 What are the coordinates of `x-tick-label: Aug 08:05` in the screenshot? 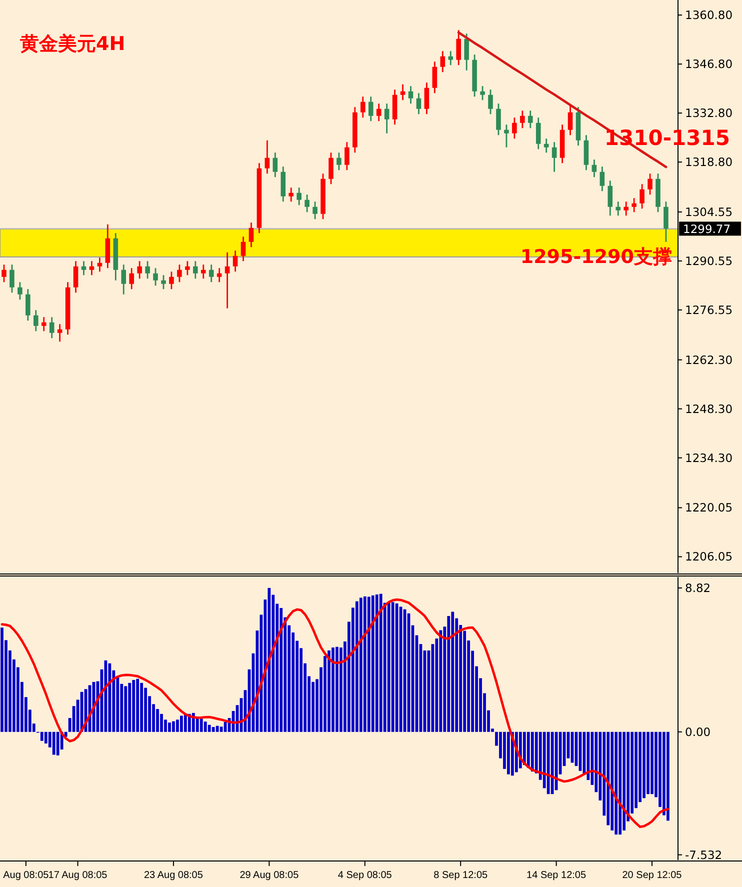 It's located at (26, 875).